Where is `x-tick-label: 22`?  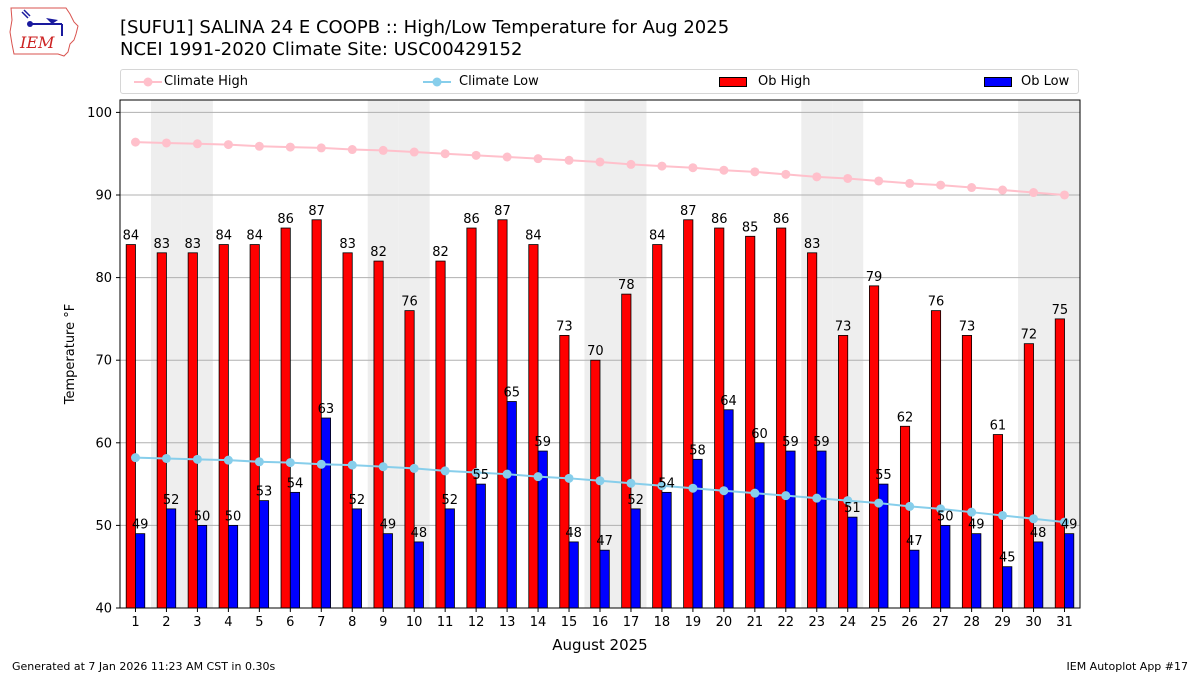
x-tick-label: 22 is located at coordinates (786, 622).